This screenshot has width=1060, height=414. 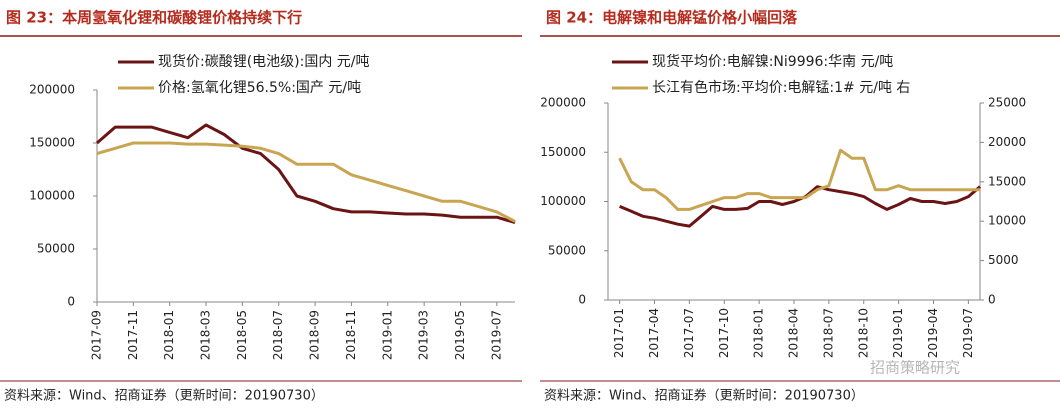 I want to click on chart-title: 图 24：电解镍和电解锰价格小幅回落, so click(x=672, y=18).